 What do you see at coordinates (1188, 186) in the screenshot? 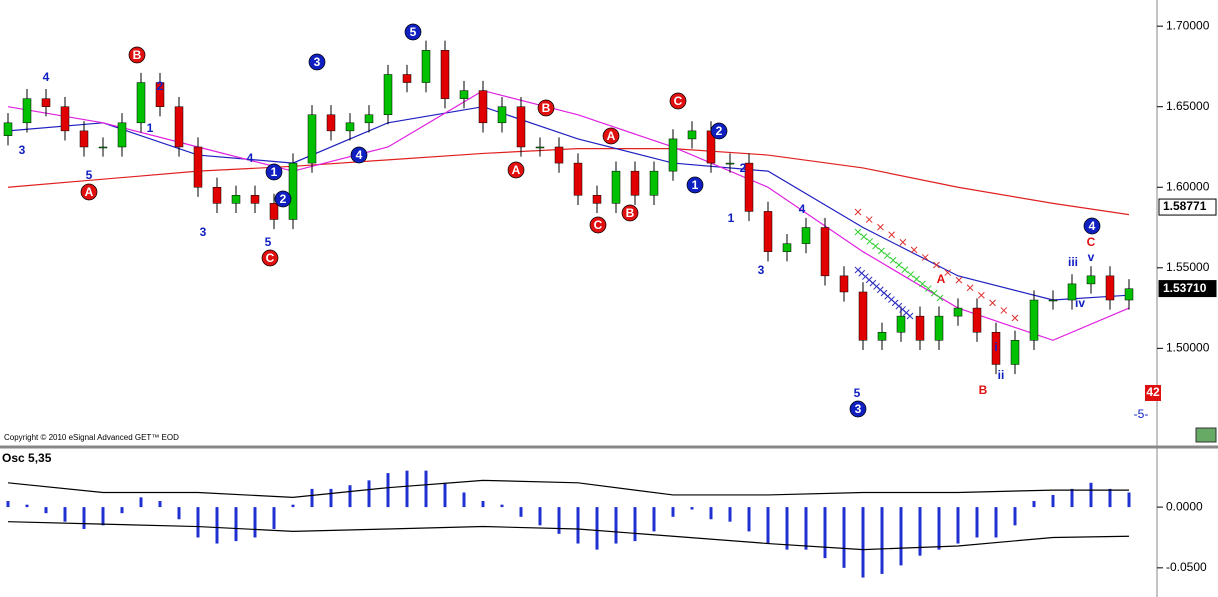
I see `y-tick-label: 1.60000` at bounding box center [1188, 186].